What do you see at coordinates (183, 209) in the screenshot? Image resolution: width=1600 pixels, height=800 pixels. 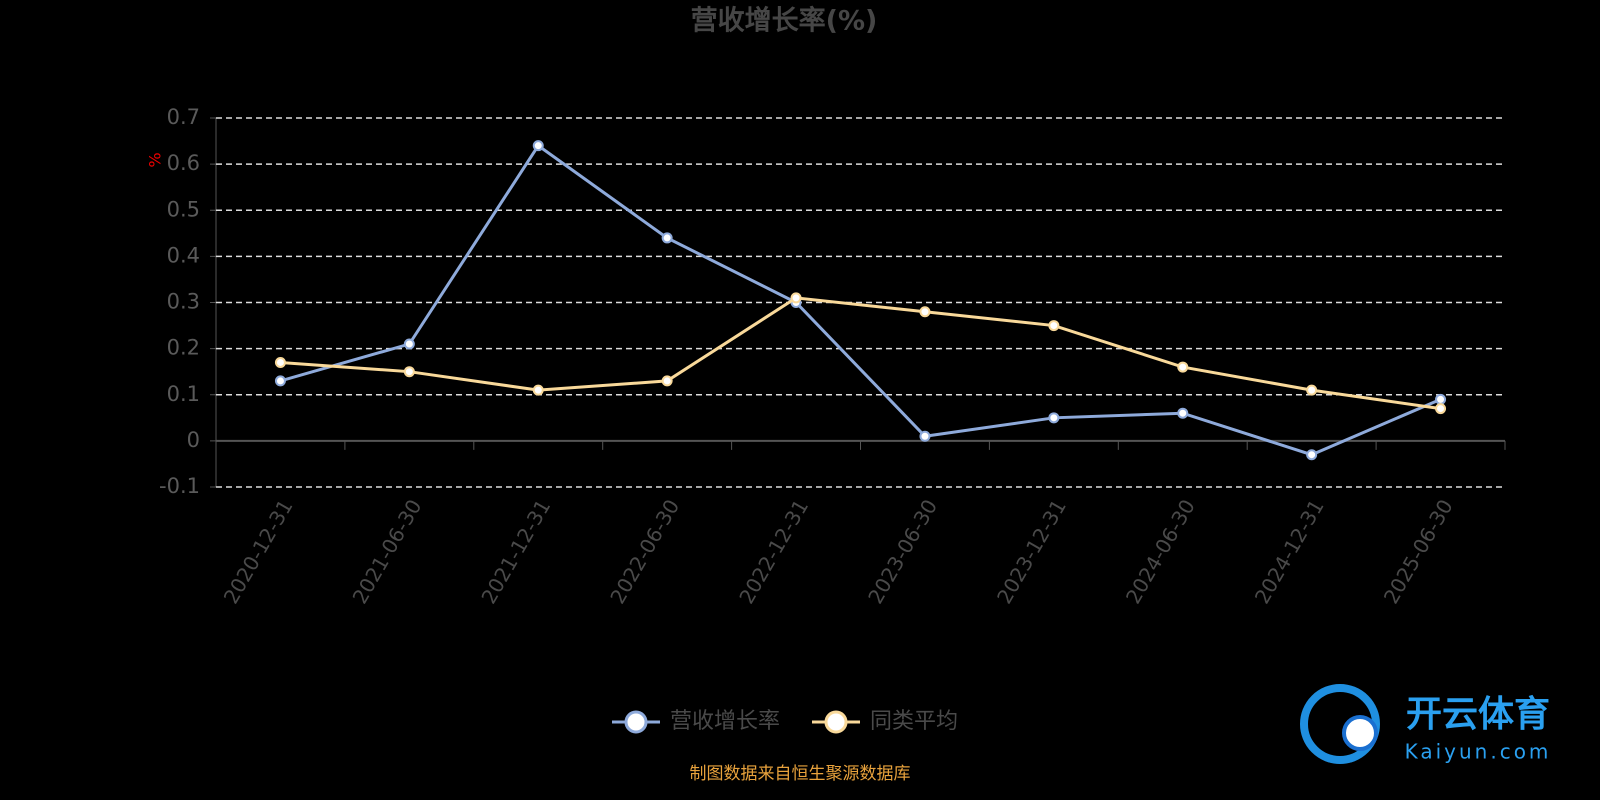 I see `y-tick-label: 0.5` at bounding box center [183, 209].